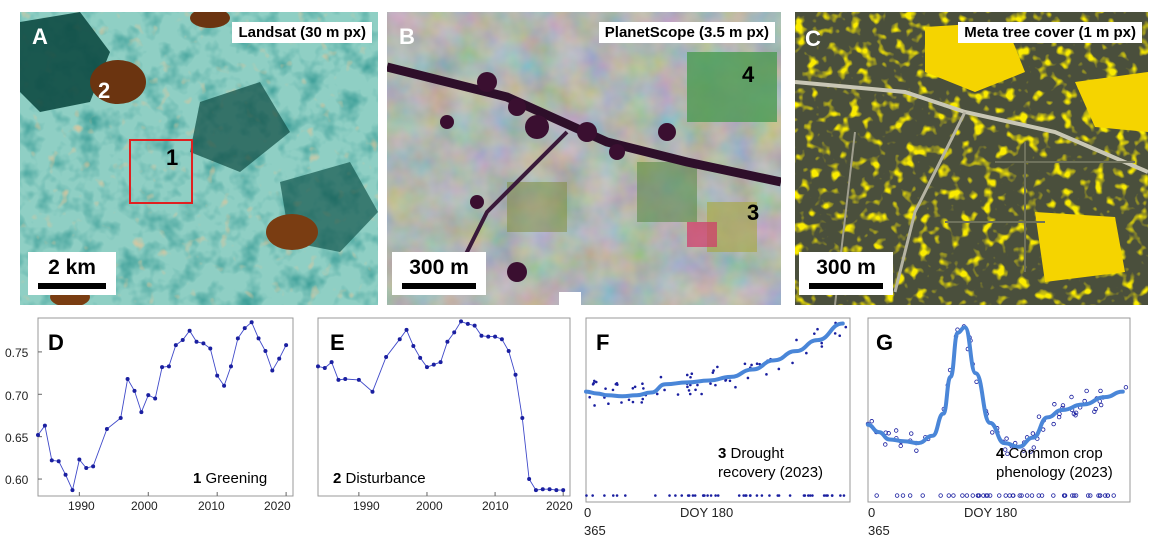 Image resolution: width=1166 pixels, height=550 pixels. What do you see at coordinates (337, 478) in the screenshot?
I see `plot-e-number: 2` at bounding box center [337, 478].